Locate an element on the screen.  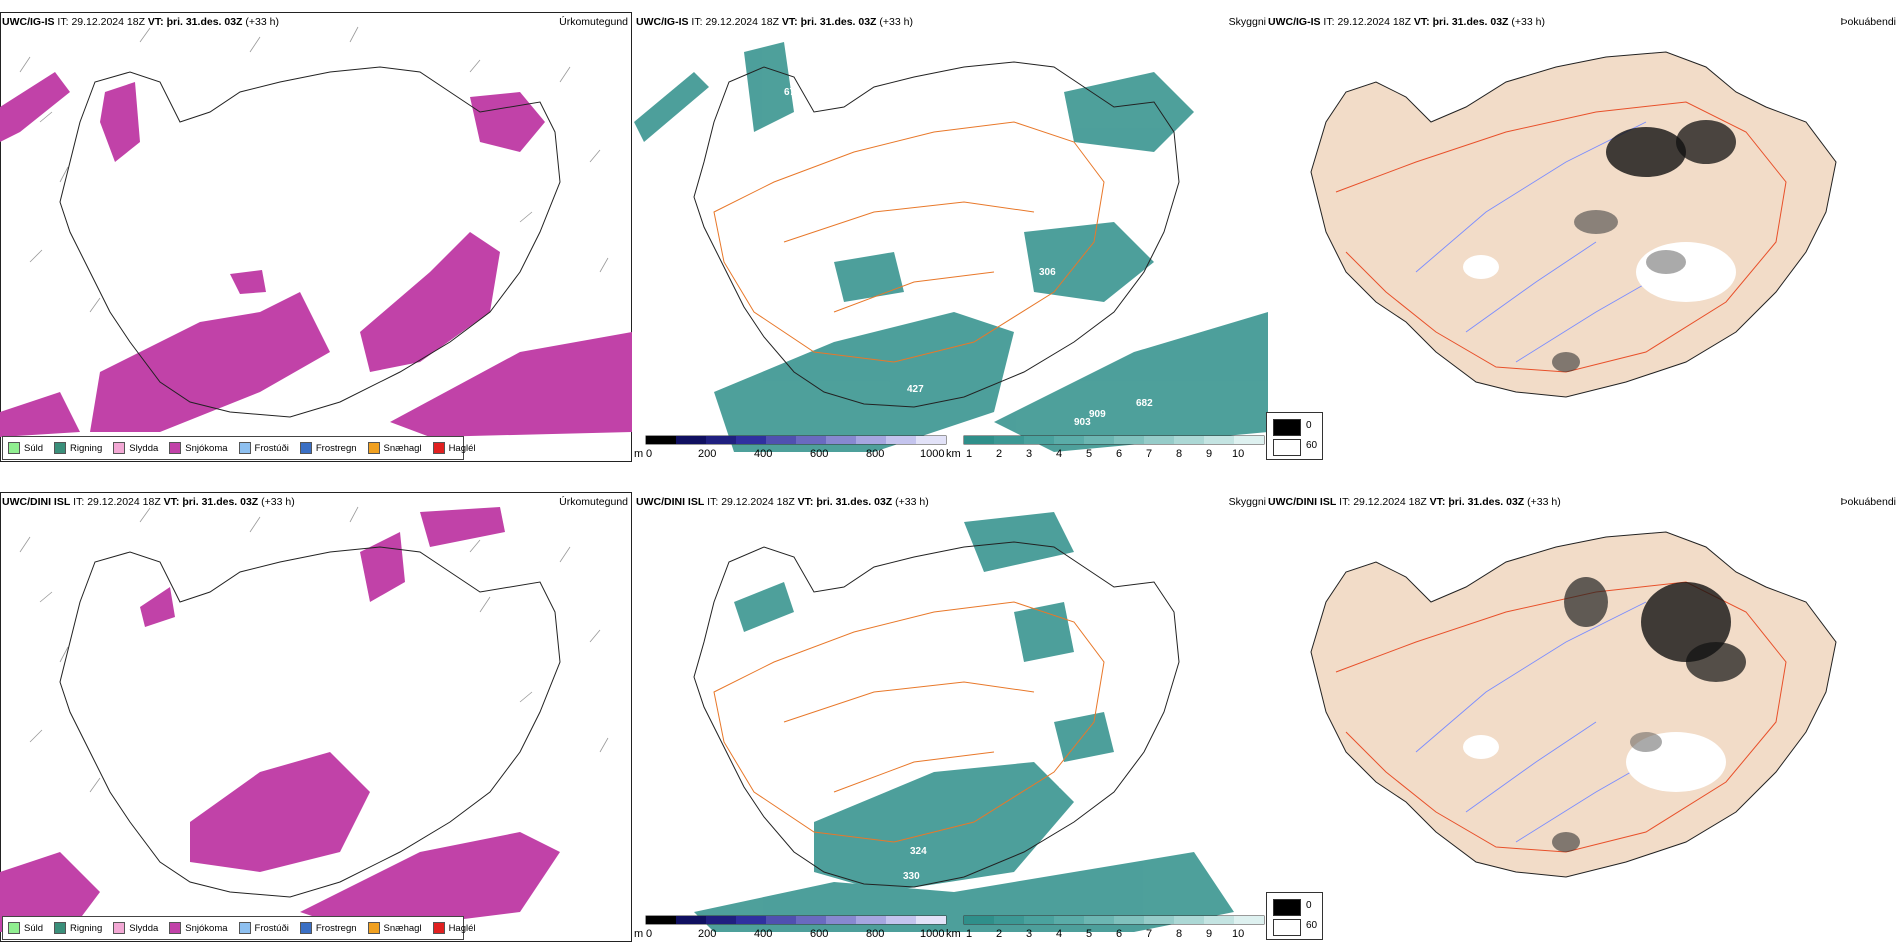
map-label: 544 is located at coordinates (1072, 304).